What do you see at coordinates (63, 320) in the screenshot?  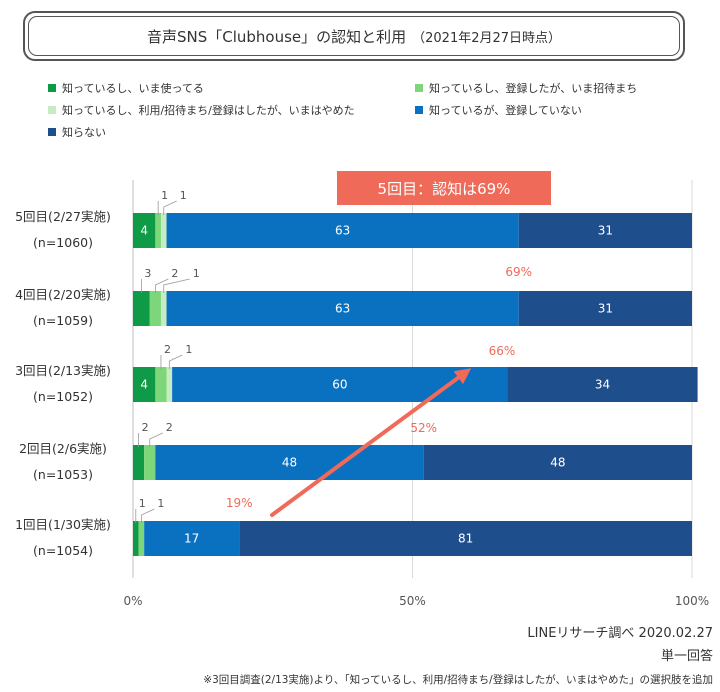 I see `category-n-label: (n=1059)` at bounding box center [63, 320].